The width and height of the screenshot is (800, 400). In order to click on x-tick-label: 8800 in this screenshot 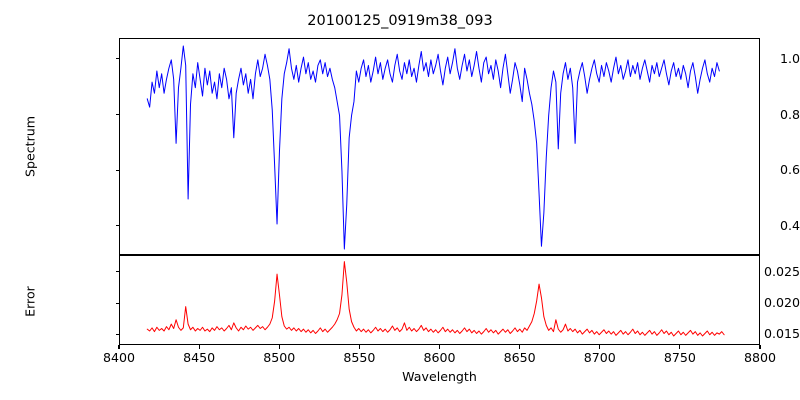, I will do `click(760, 357)`.